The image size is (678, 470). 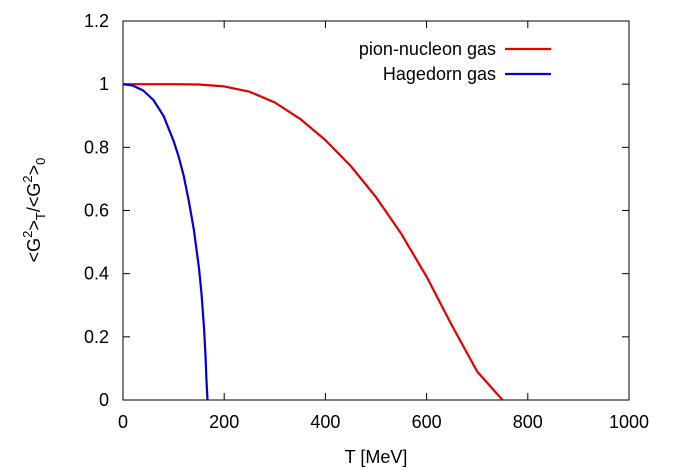 What do you see at coordinates (104, 400) in the screenshot?
I see `y-tick-label: 0` at bounding box center [104, 400].